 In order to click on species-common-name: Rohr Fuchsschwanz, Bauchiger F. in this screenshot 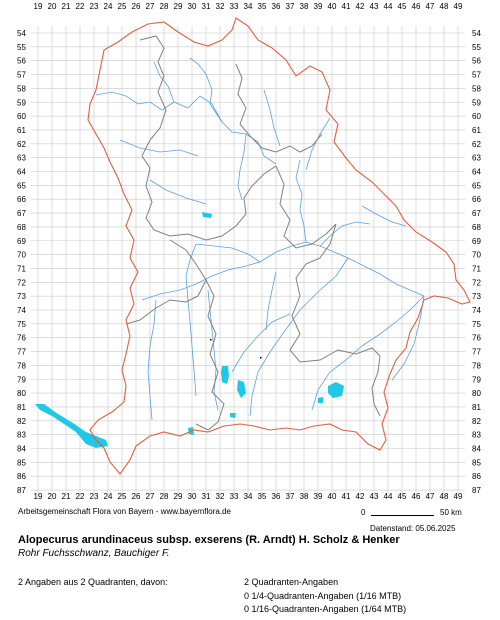, I will do `click(94, 553)`.